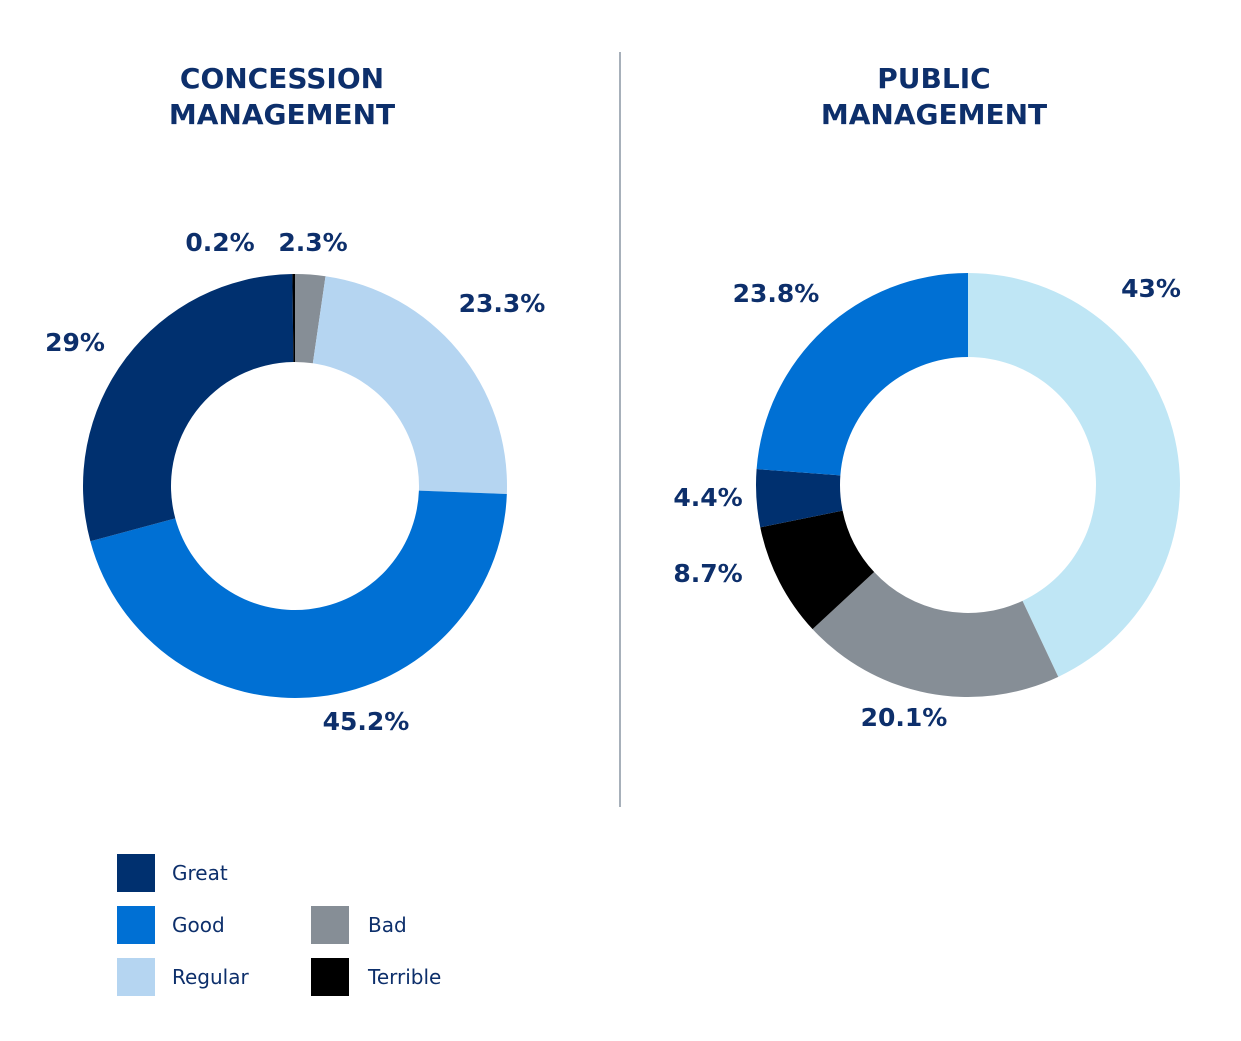 This screenshot has height=1041, width=1241. I want to click on donut-left-label-terrible: 0.2%, so click(219, 242).